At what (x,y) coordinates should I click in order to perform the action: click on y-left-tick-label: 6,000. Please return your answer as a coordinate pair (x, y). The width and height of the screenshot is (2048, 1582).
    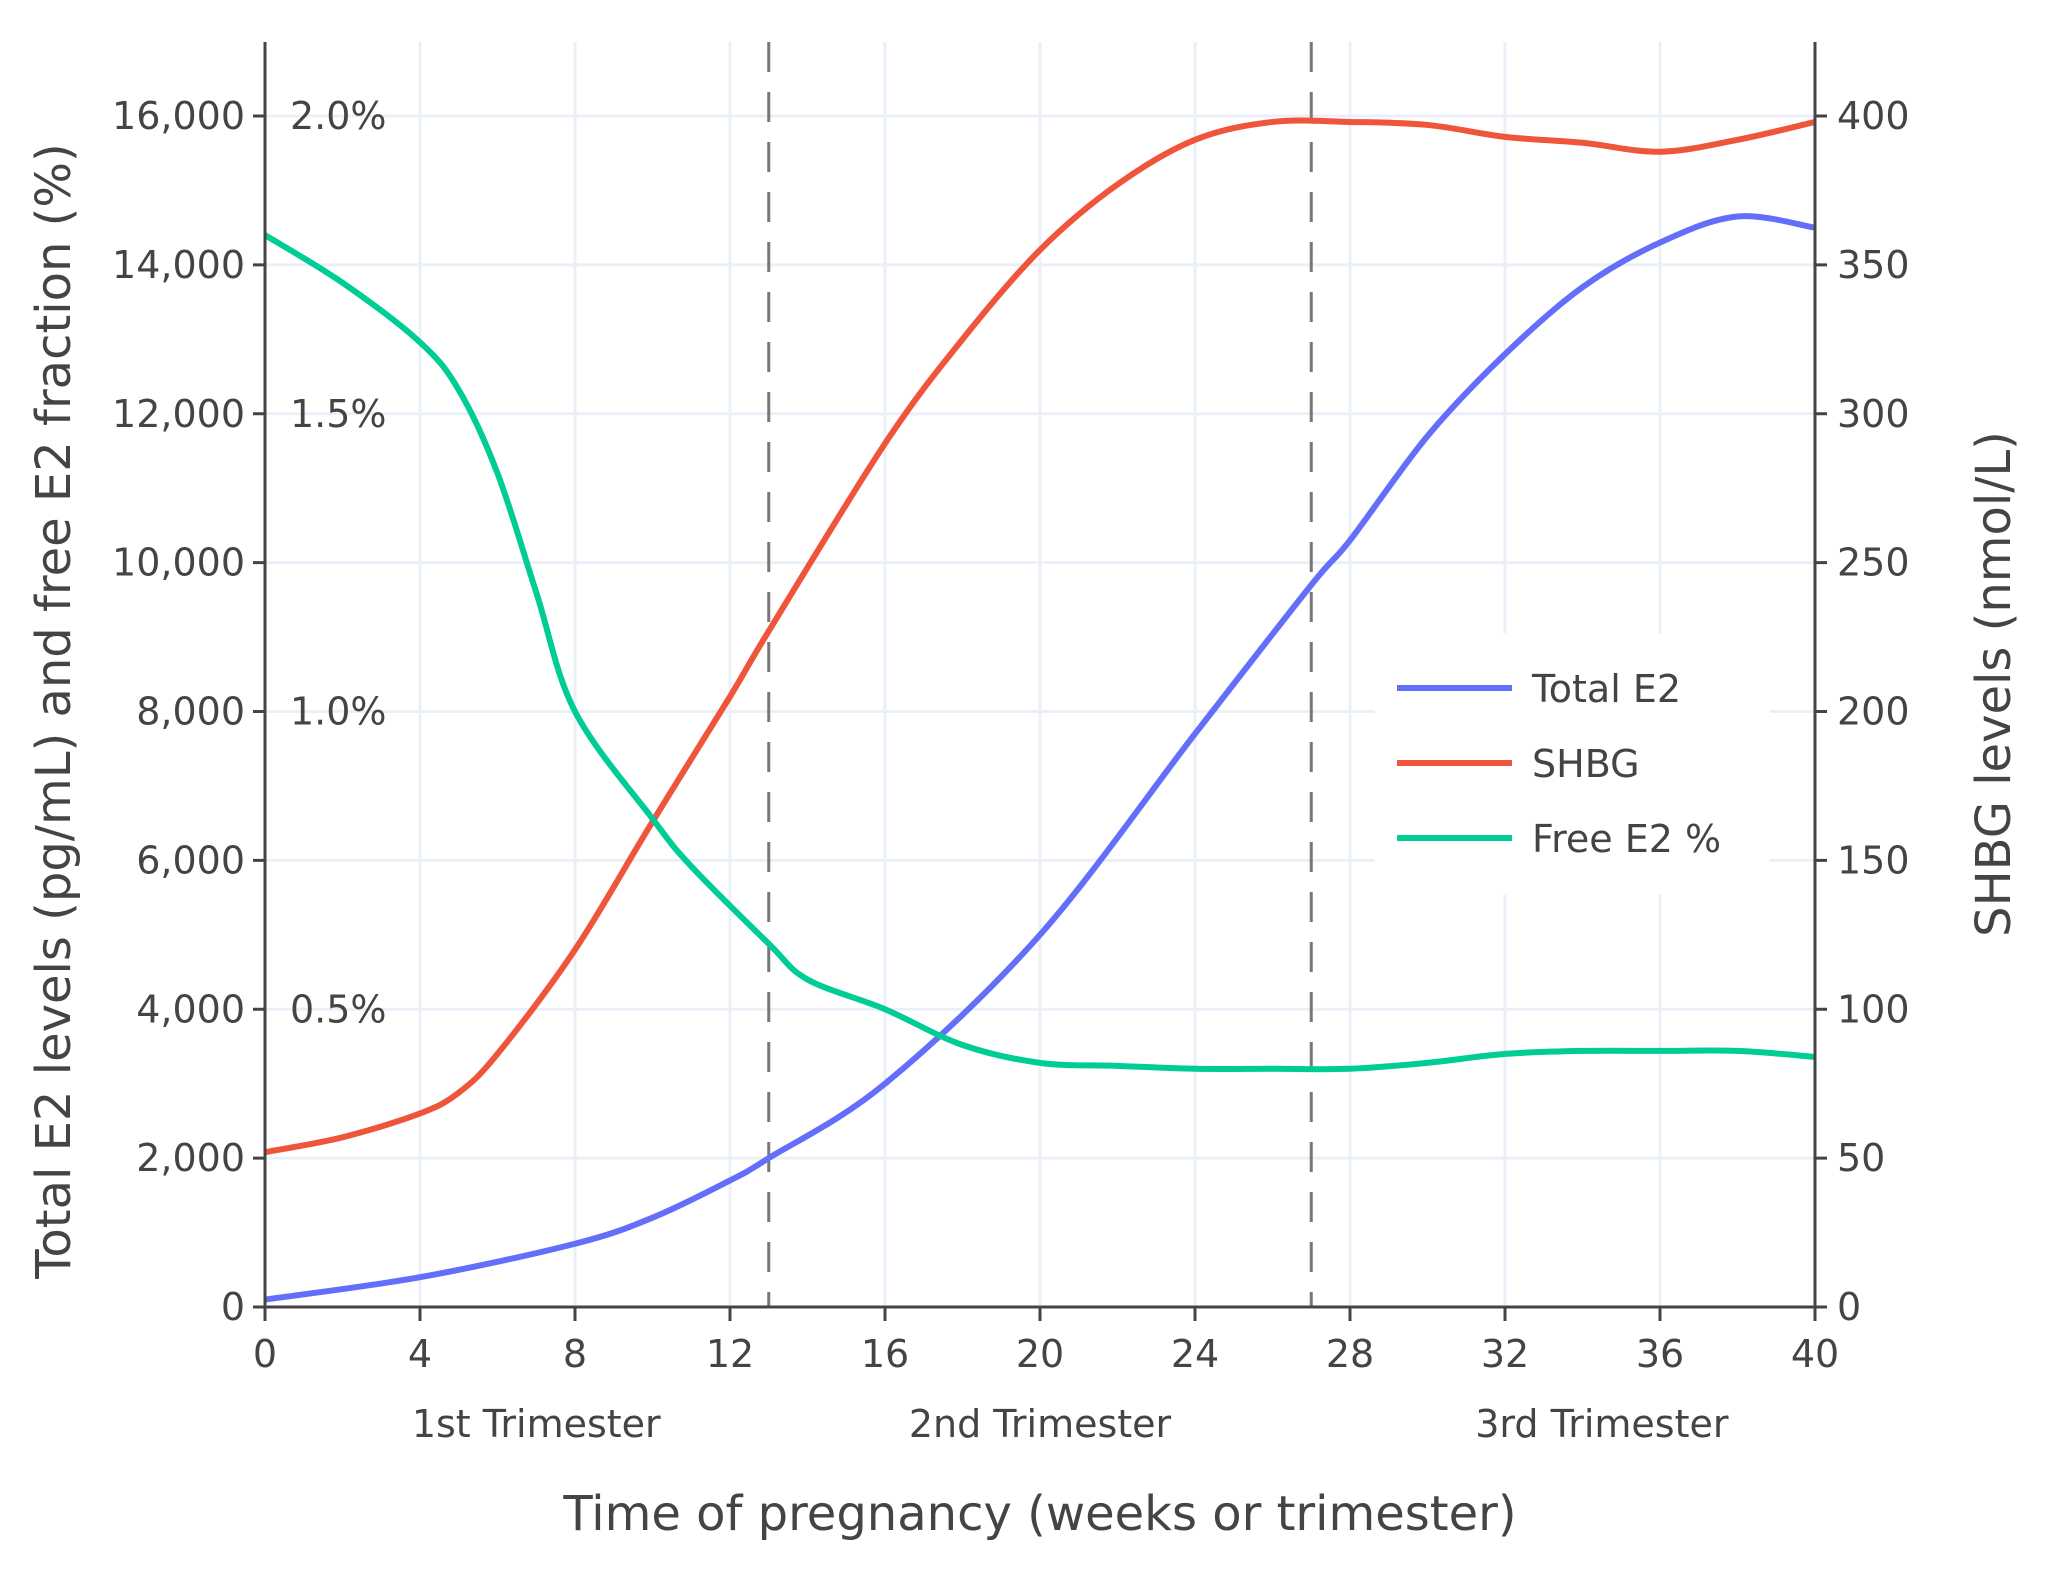
    Looking at the image, I should click on (190, 860).